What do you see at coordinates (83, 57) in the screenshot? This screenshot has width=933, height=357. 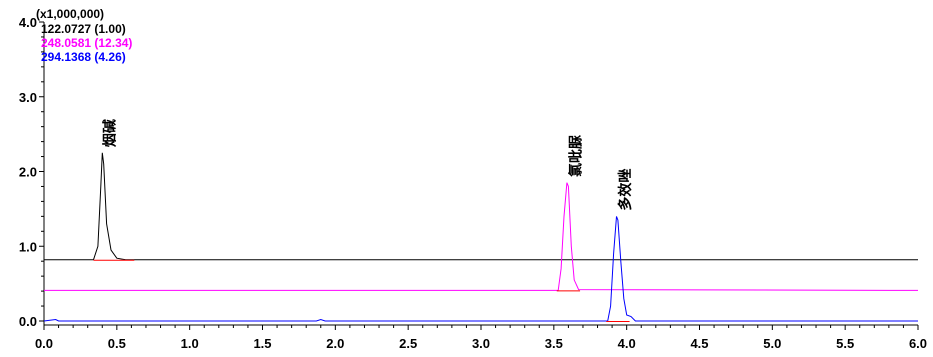 I see `legend-entry: 294.1368 (4.26)` at bounding box center [83, 57].